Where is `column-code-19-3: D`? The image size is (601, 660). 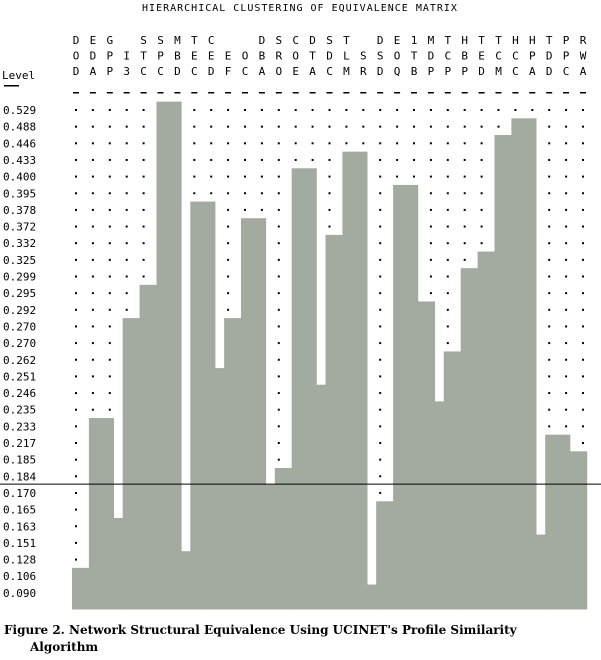
column-code-19-3: D is located at coordinates (380, 71).